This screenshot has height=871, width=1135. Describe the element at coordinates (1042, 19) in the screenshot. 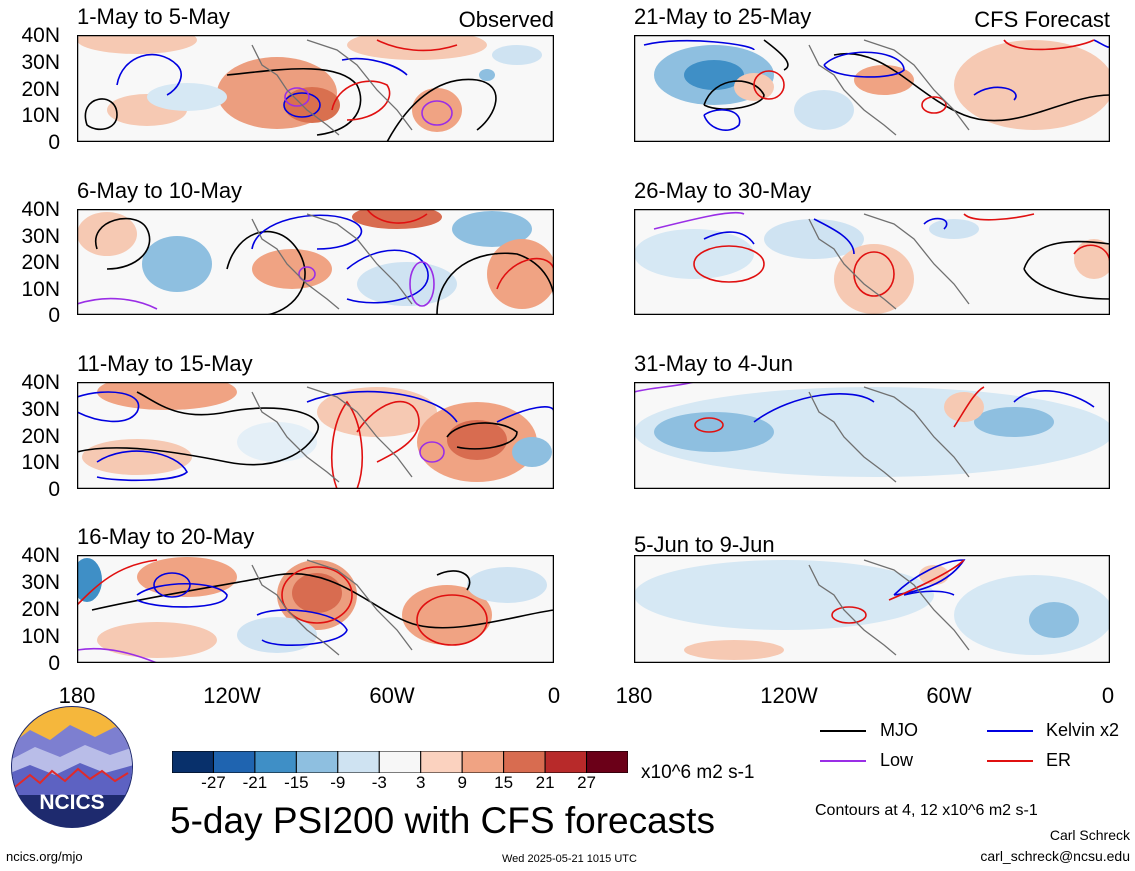

I see `panel-tag-cfs-forecast: CFS Forecast` at that location.